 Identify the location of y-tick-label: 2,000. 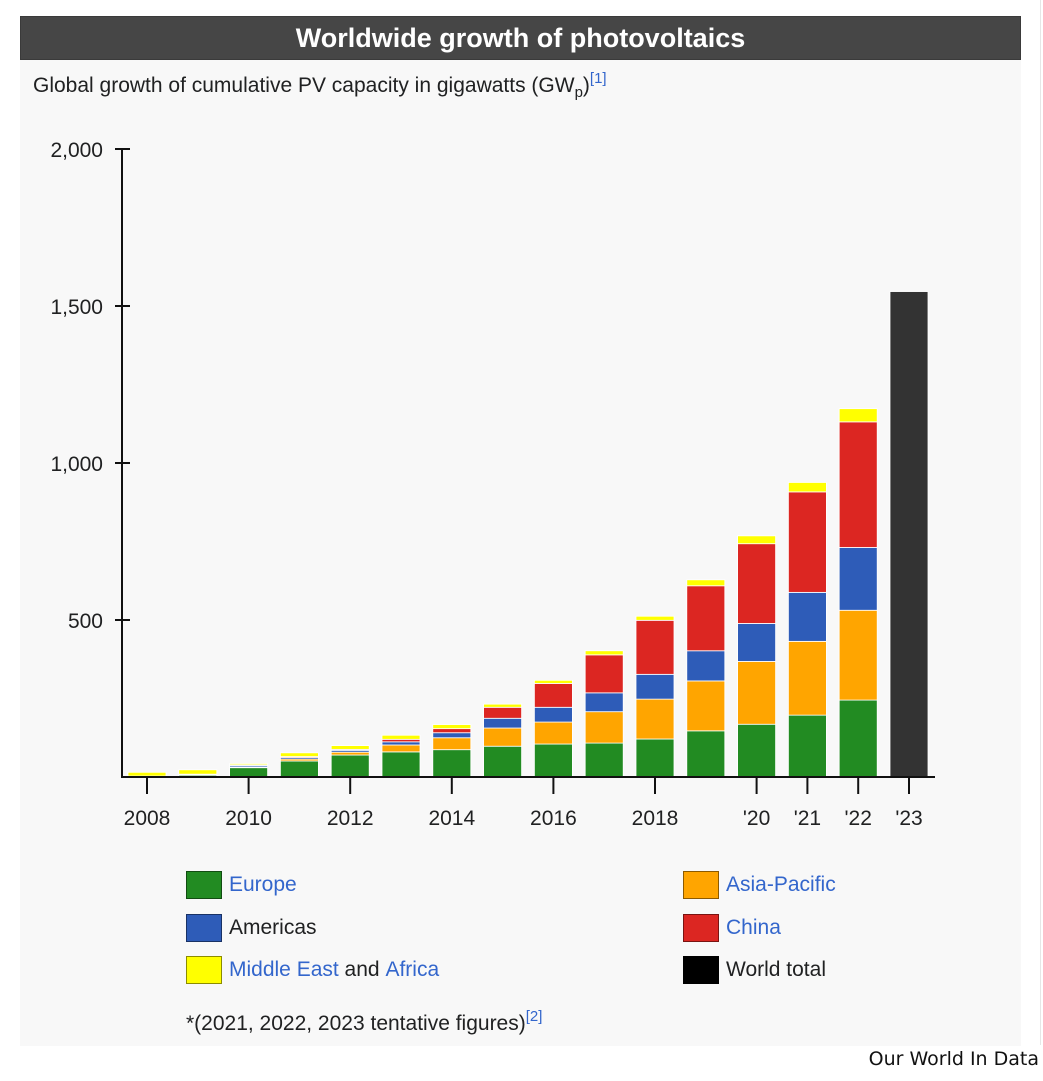
(76, 150).